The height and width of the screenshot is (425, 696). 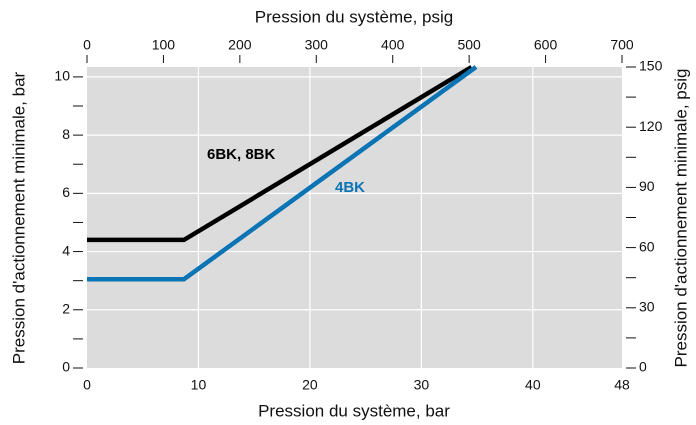 I want to click on y2-tick-label: 30, so click(x=647, y=307).